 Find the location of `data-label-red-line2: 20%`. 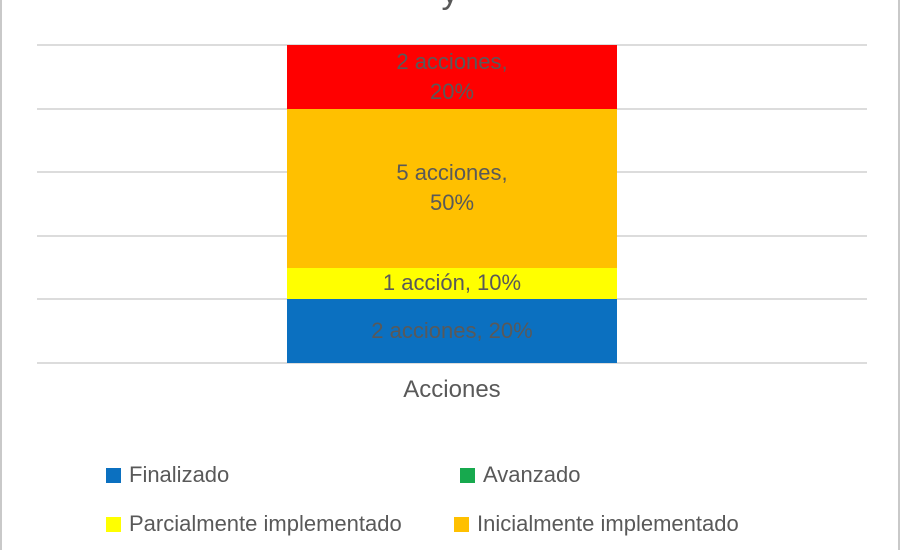

data-label-red-line2: 20% is located at coordinates (452, 91).